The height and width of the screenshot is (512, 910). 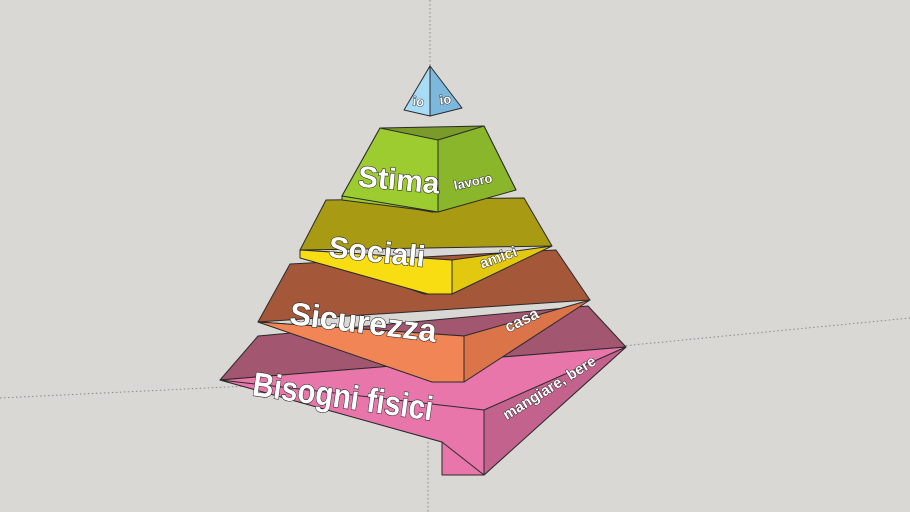 What do you see at coordinates (376, 272) in the screenshot?
I see `level-sociali-front-fill` at bounding box center [376, 272].